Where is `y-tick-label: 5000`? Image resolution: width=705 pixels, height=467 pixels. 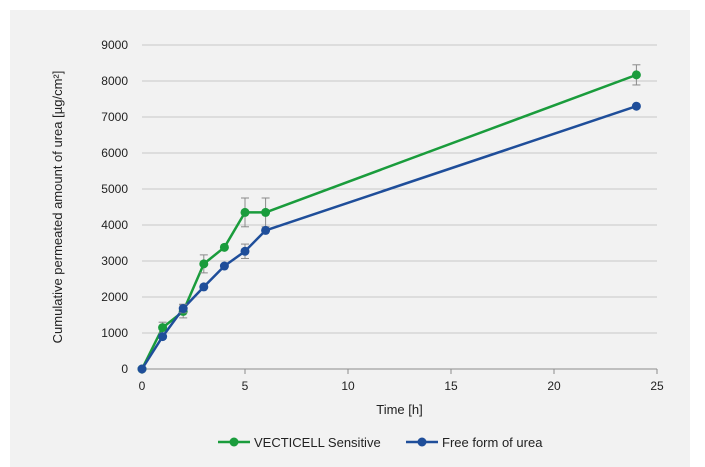
y-tick-label: 5000 is located at coordinates (114, 189).